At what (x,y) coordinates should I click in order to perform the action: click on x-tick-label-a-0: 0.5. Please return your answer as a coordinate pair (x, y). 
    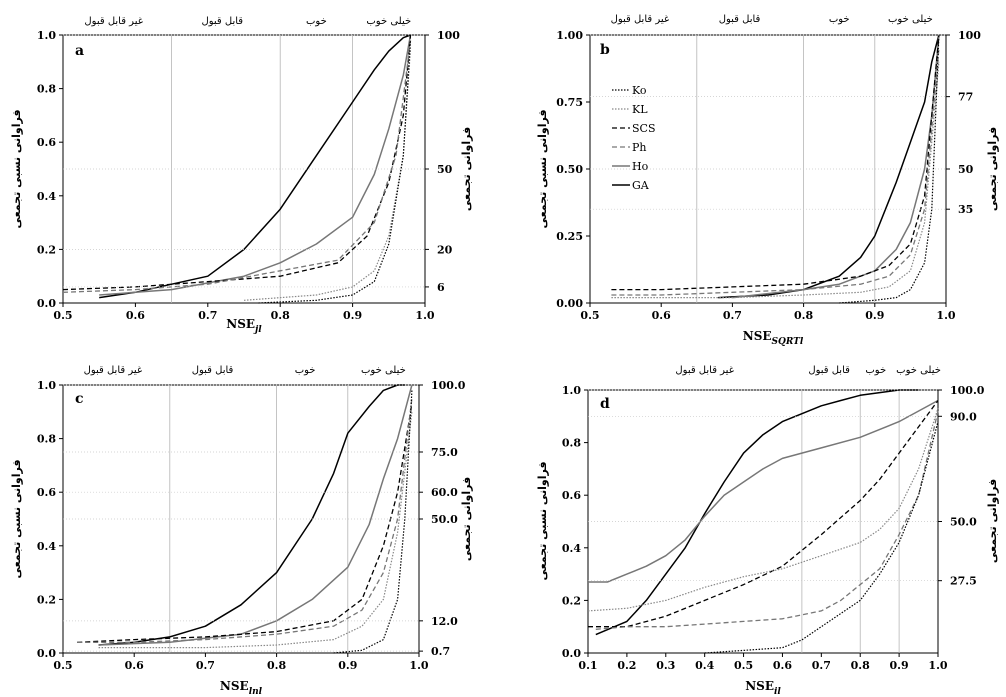
    Looking at the image, I should click on (62, 315).